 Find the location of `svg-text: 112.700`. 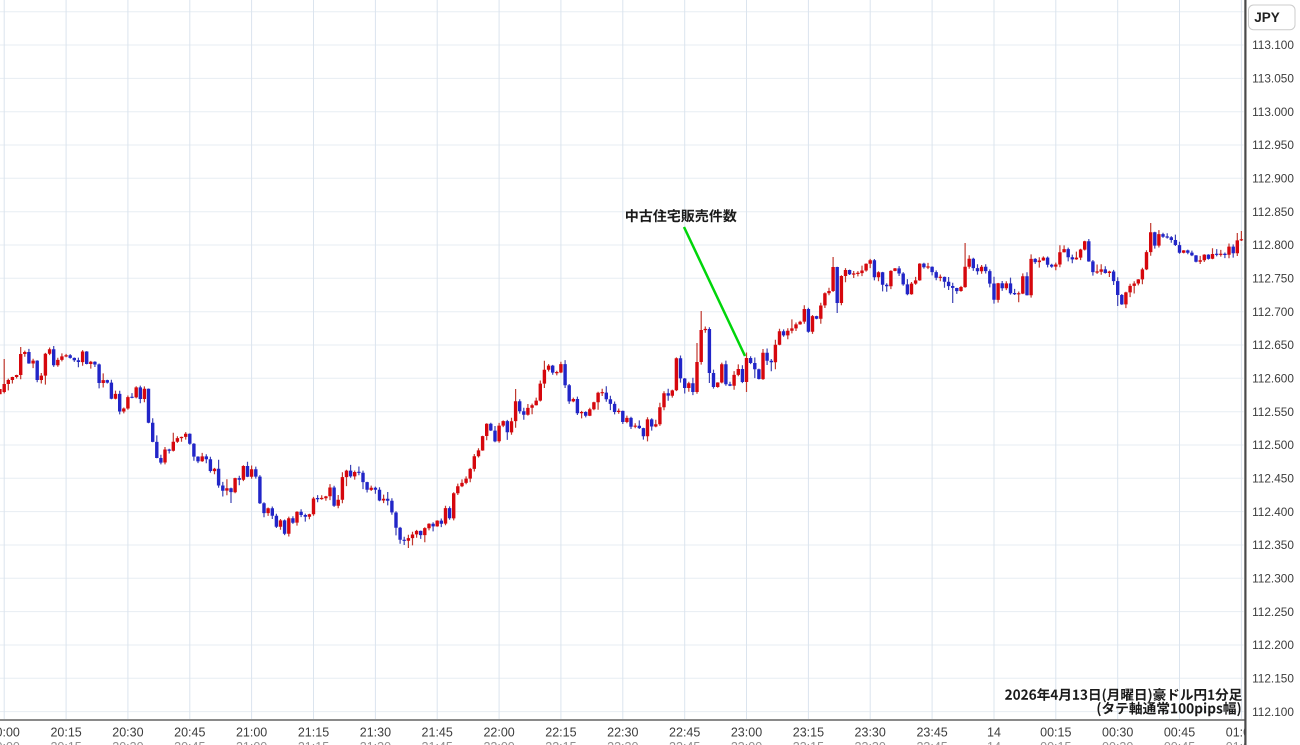

svg-text: 112.700 is located at coordinates (1273, 312).